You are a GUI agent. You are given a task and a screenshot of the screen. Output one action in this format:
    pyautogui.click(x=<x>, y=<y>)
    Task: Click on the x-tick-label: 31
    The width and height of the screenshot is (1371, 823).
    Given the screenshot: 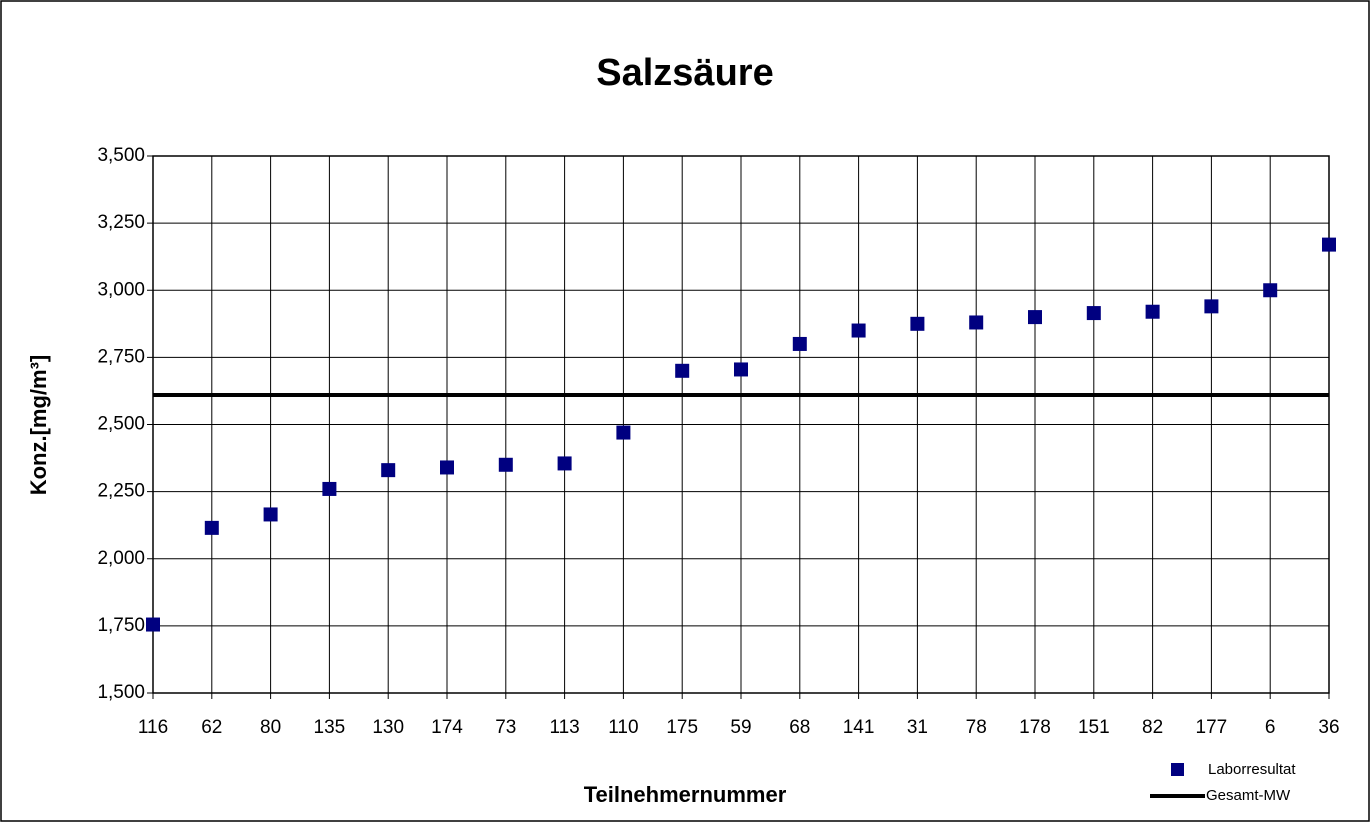 What is the action you would take?
    pyautogui.click(x=917, y=727)
    